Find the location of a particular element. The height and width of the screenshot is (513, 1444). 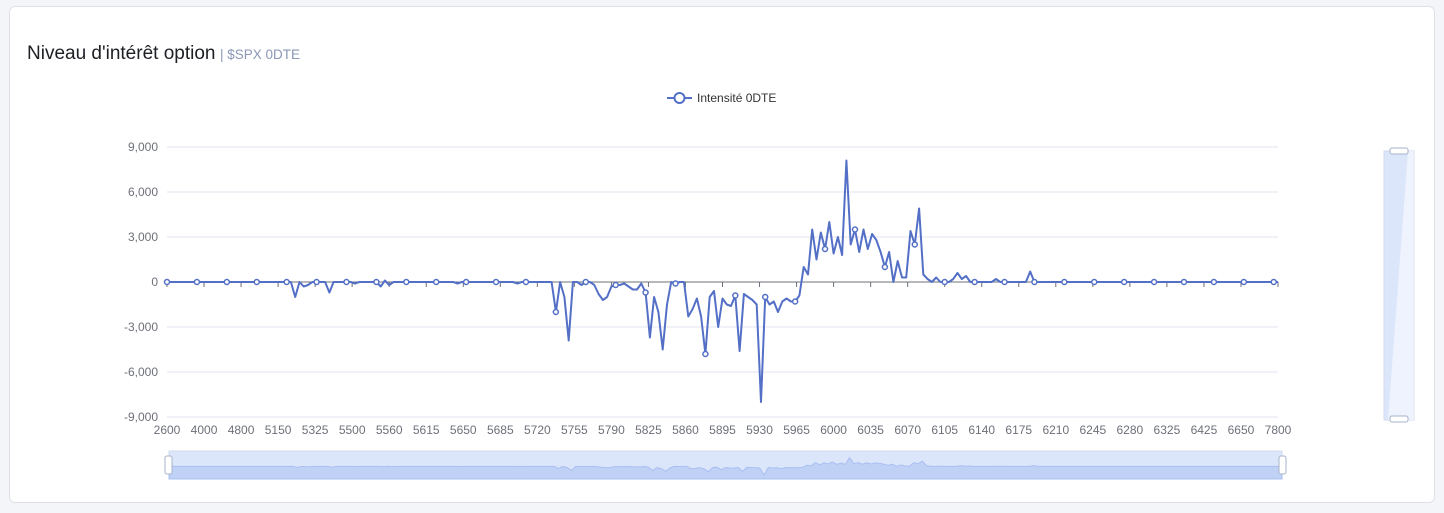

x-tick-label: 5860 is located at coordinates (685, 430).